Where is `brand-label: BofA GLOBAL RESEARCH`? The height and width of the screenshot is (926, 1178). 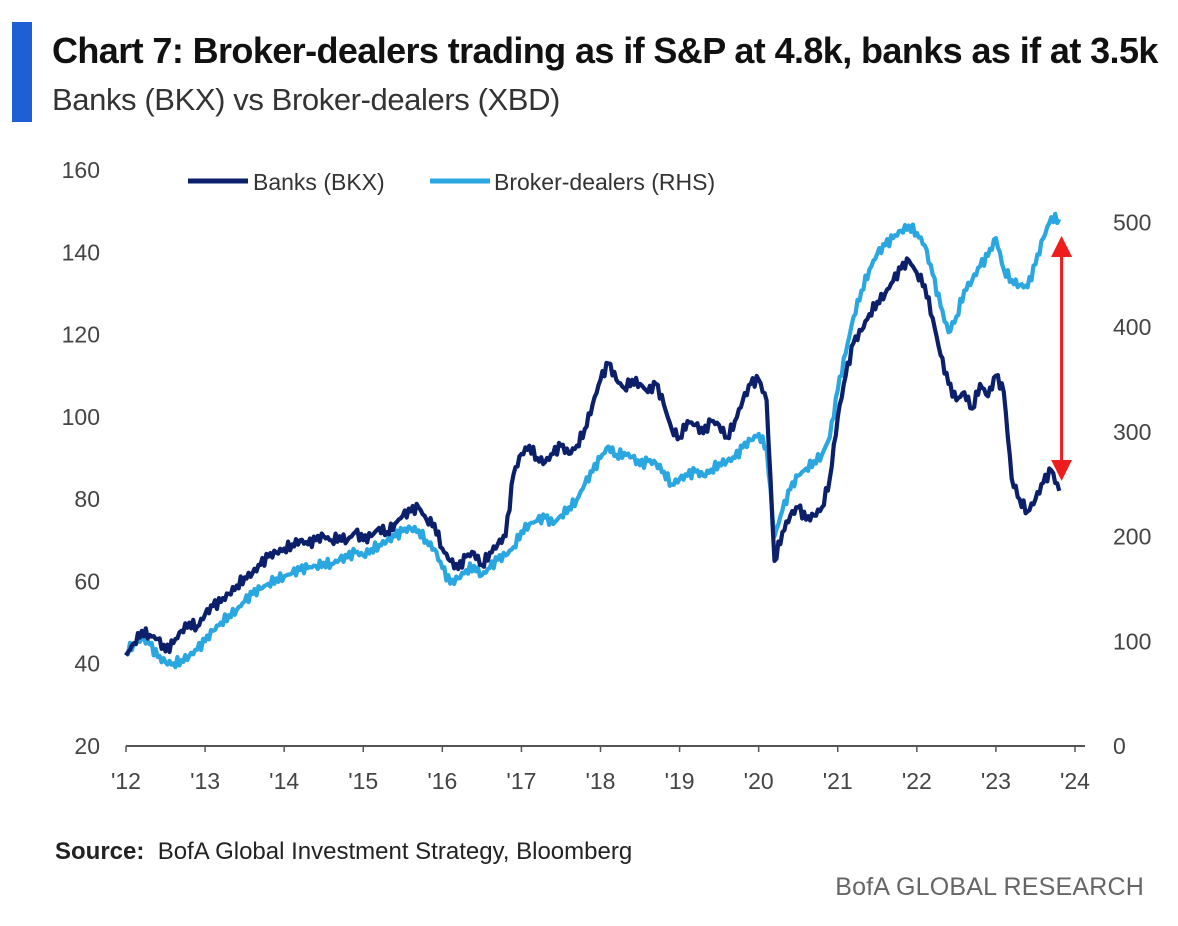
brand-label: BofA GLOBAL RESEARCH is located at coordinates (989, 887).